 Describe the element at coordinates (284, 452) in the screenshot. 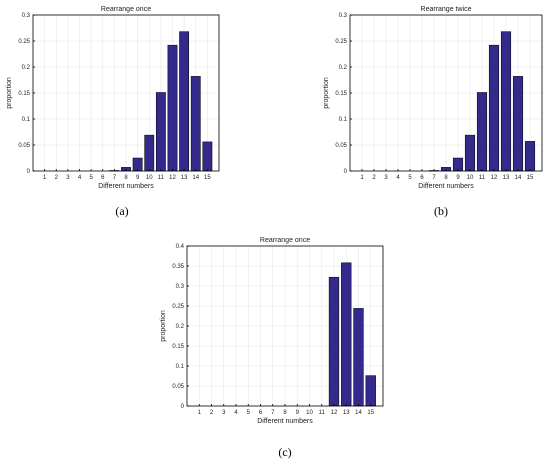

I see `panel-label: (c)` at that location.